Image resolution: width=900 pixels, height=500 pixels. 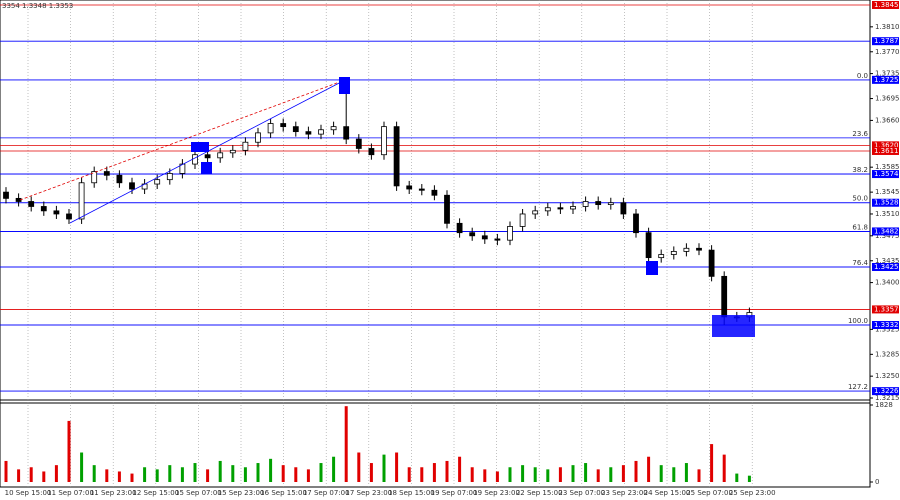 I want to click on x-tick-label: 25 Sep 23:00, so click(x=752, y=493).